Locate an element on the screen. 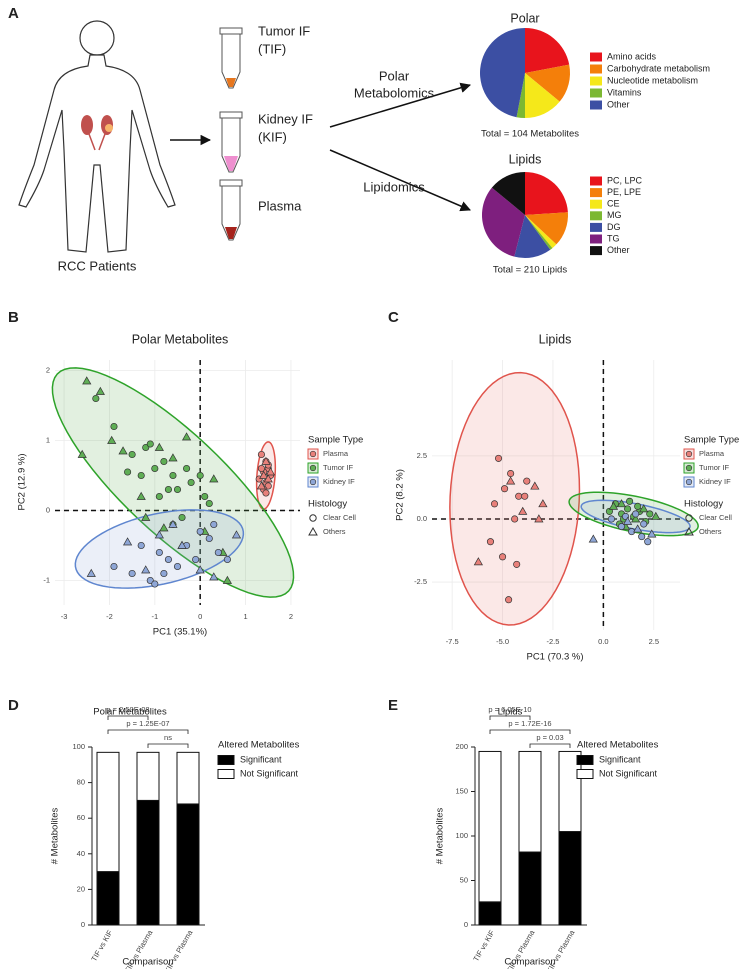  legend-label: Kidney IF is located at coordinates (339, 481).